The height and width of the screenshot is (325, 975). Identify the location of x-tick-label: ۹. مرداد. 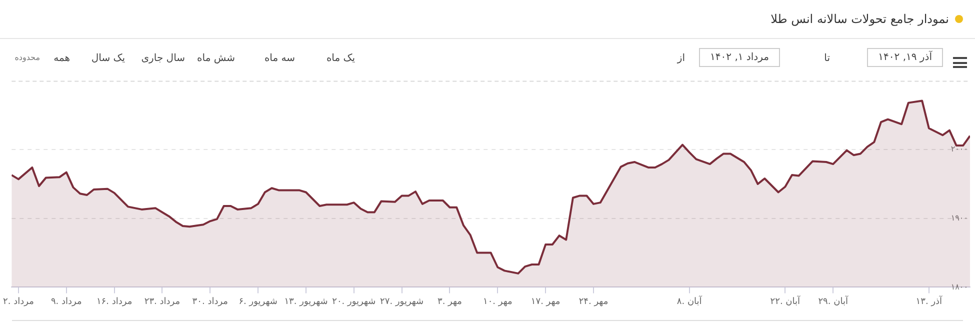
(66, 301).